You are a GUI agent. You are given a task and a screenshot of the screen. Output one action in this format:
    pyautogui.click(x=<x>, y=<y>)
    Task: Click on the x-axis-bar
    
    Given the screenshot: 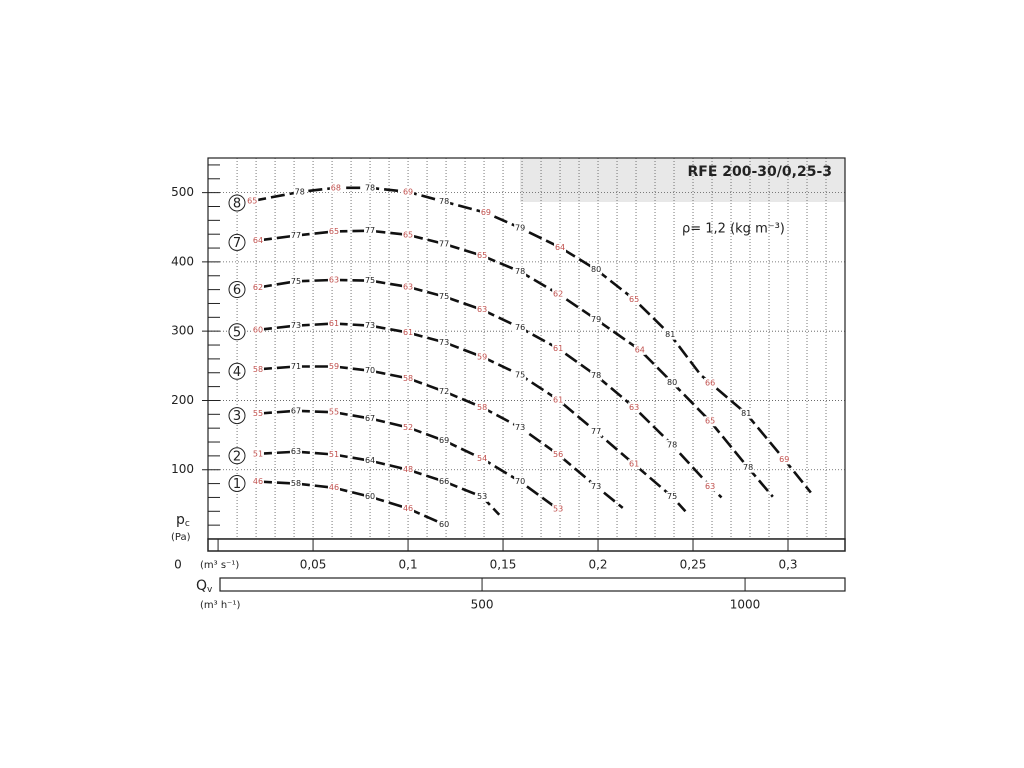 What is the action you would take?
    pyautogui.click(x=526, y=545)
    